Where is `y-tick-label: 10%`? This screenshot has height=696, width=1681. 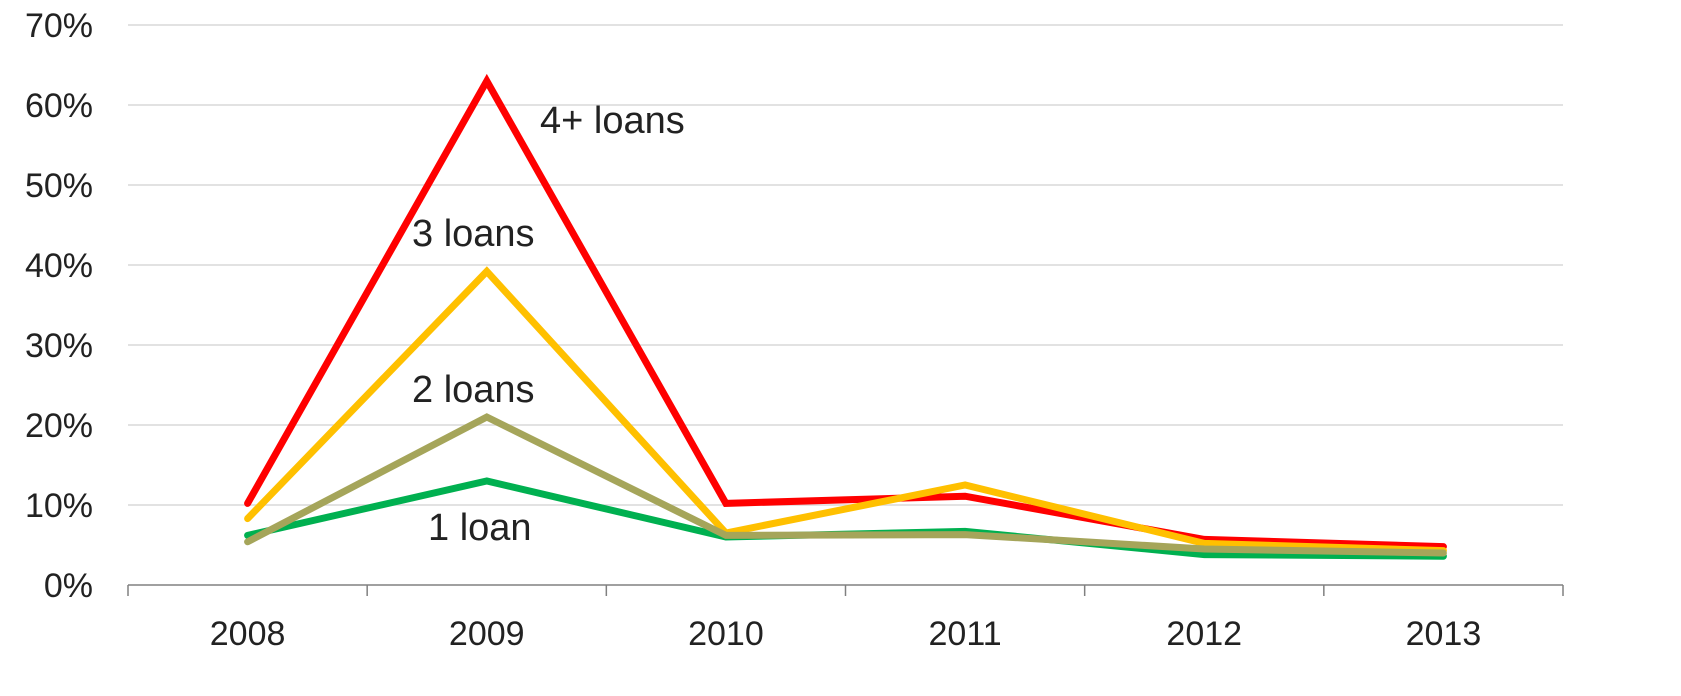
y-tick-label: 10% is located at coordinates (59, 506).